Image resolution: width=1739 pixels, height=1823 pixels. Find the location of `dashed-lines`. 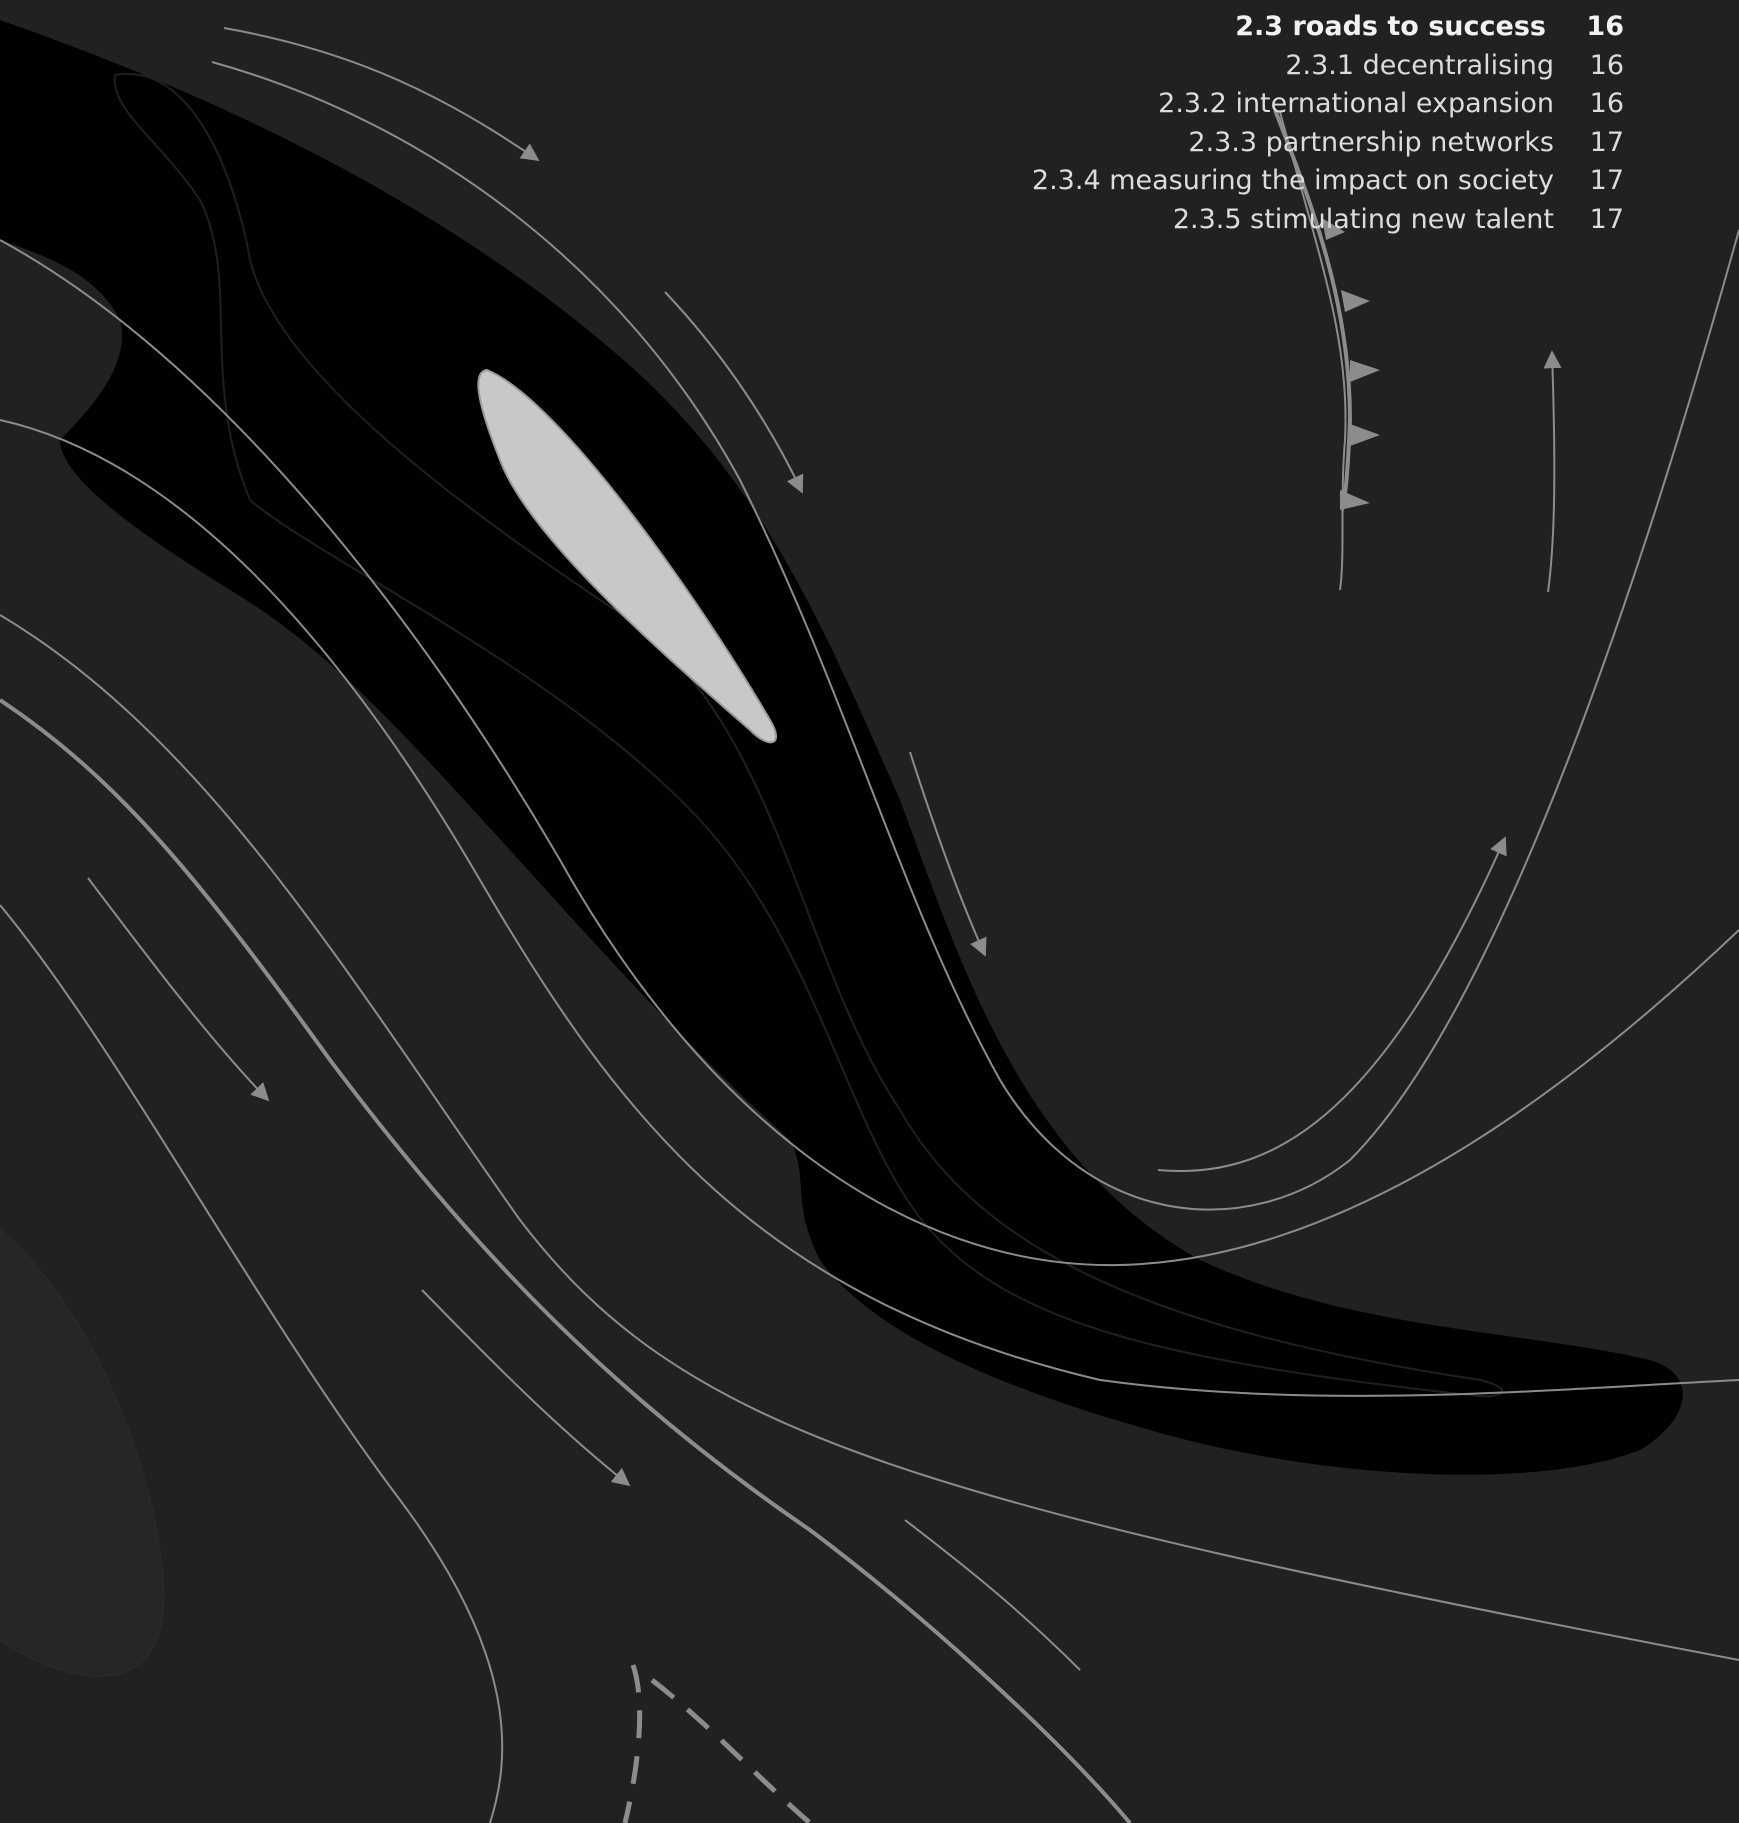

dashed-lines is located at coordinates (717, 1743).